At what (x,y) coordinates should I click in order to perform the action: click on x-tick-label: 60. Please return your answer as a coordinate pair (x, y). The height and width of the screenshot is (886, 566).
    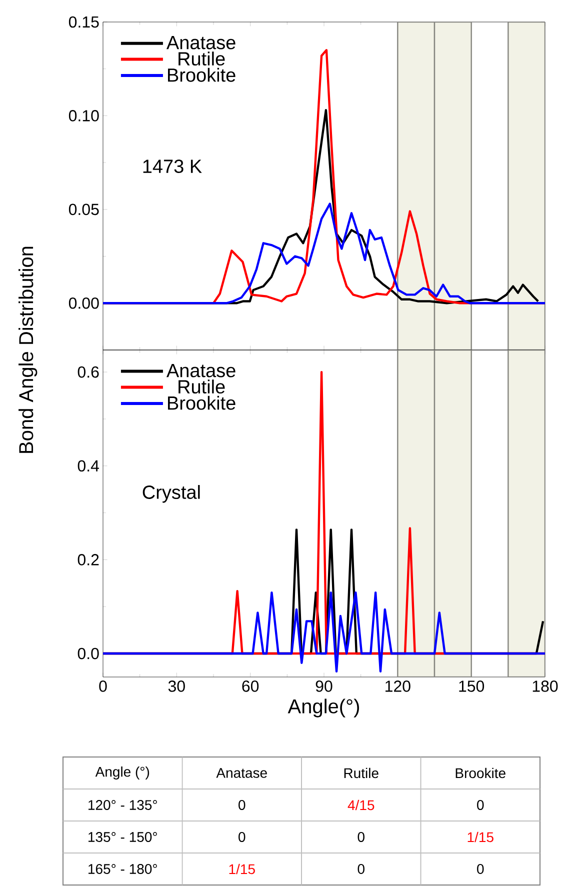
    Looking at the image, I should click on (250, 686).